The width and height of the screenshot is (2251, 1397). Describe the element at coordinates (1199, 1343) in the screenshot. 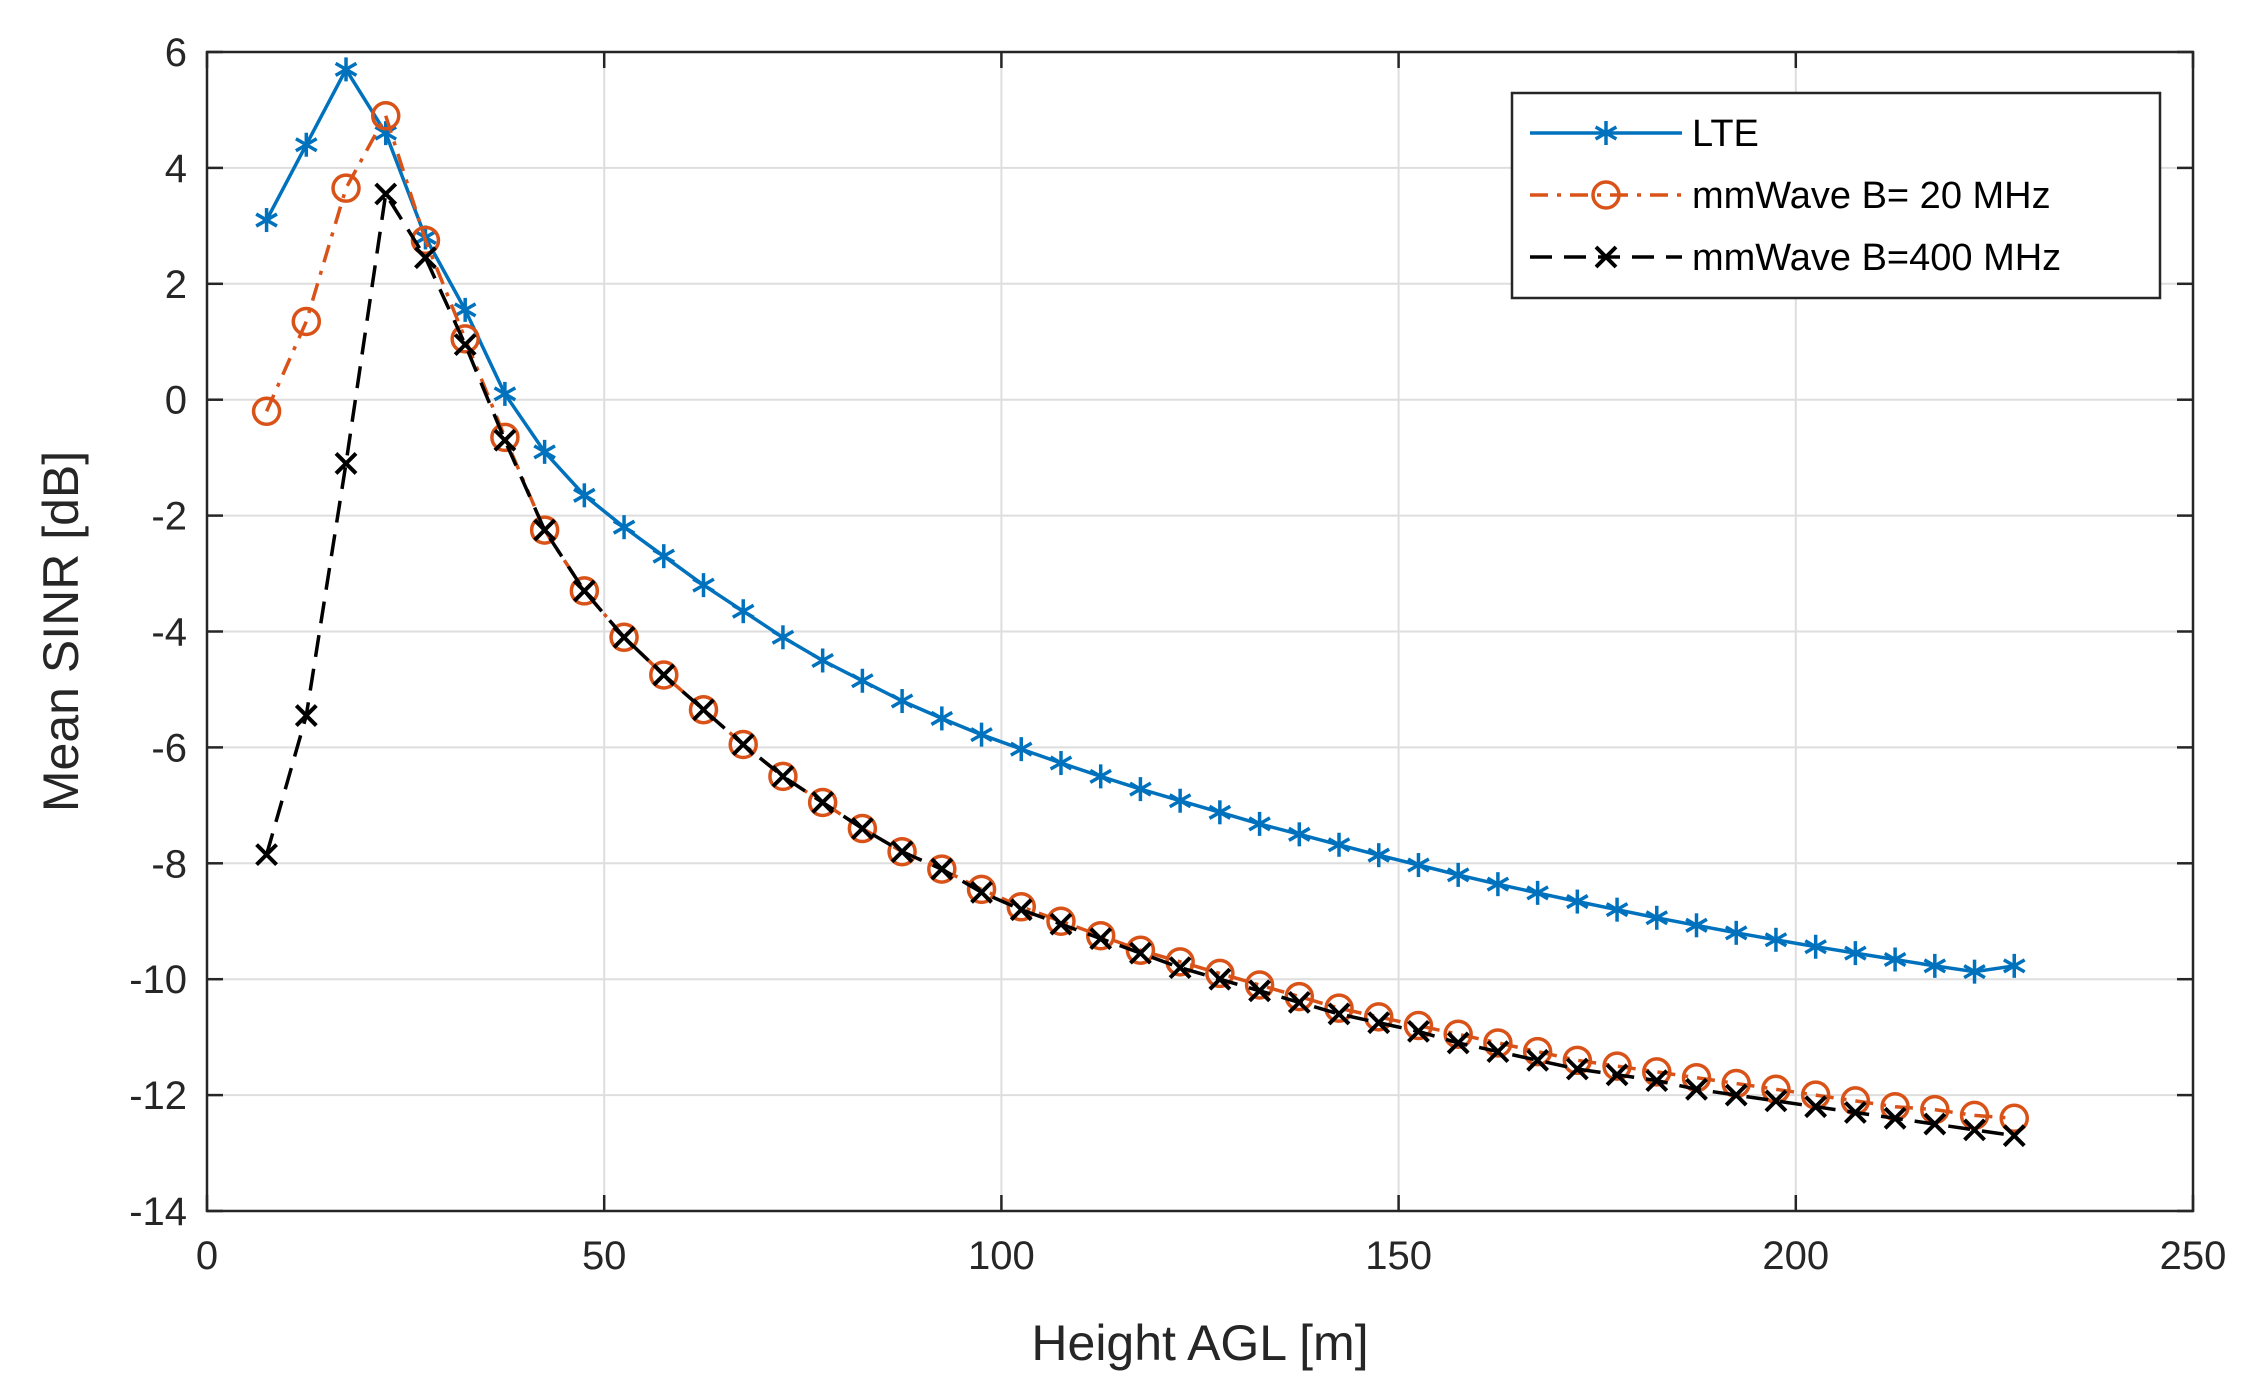

I see `x-axis-label: Height AGL [m]` at that location.